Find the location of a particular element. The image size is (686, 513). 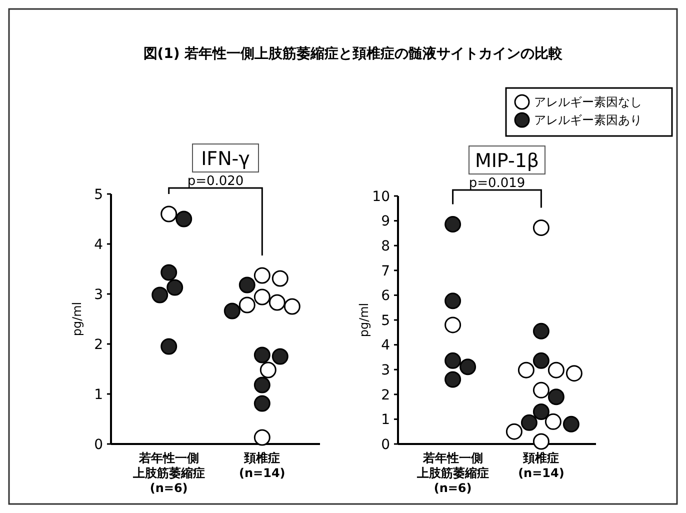

legend-label: アレルギー素因なし is located at coordinates (588, 102).